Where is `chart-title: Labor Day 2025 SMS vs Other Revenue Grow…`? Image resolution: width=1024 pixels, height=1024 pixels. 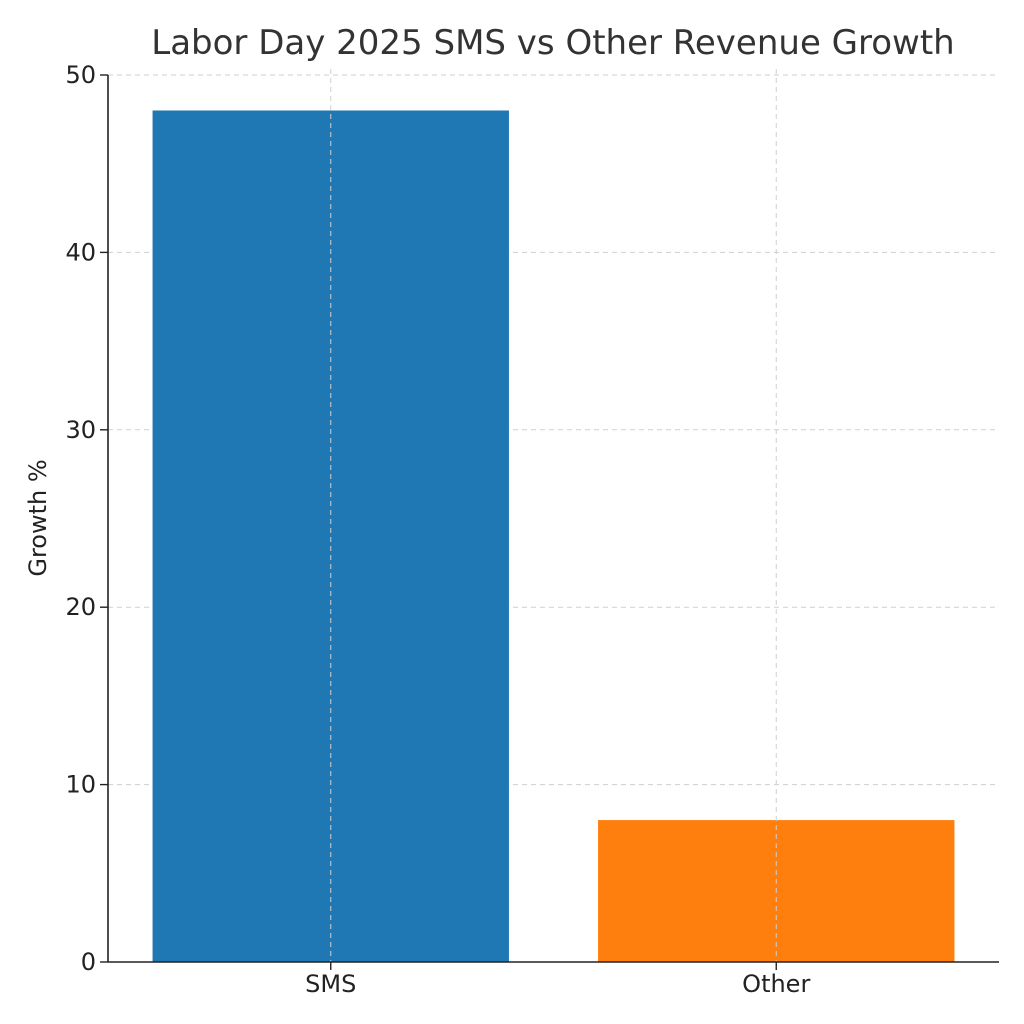 chart-title: Labor Day 2025 SMS vs Other Revenue Grow… is located at coordinates (552, 43).